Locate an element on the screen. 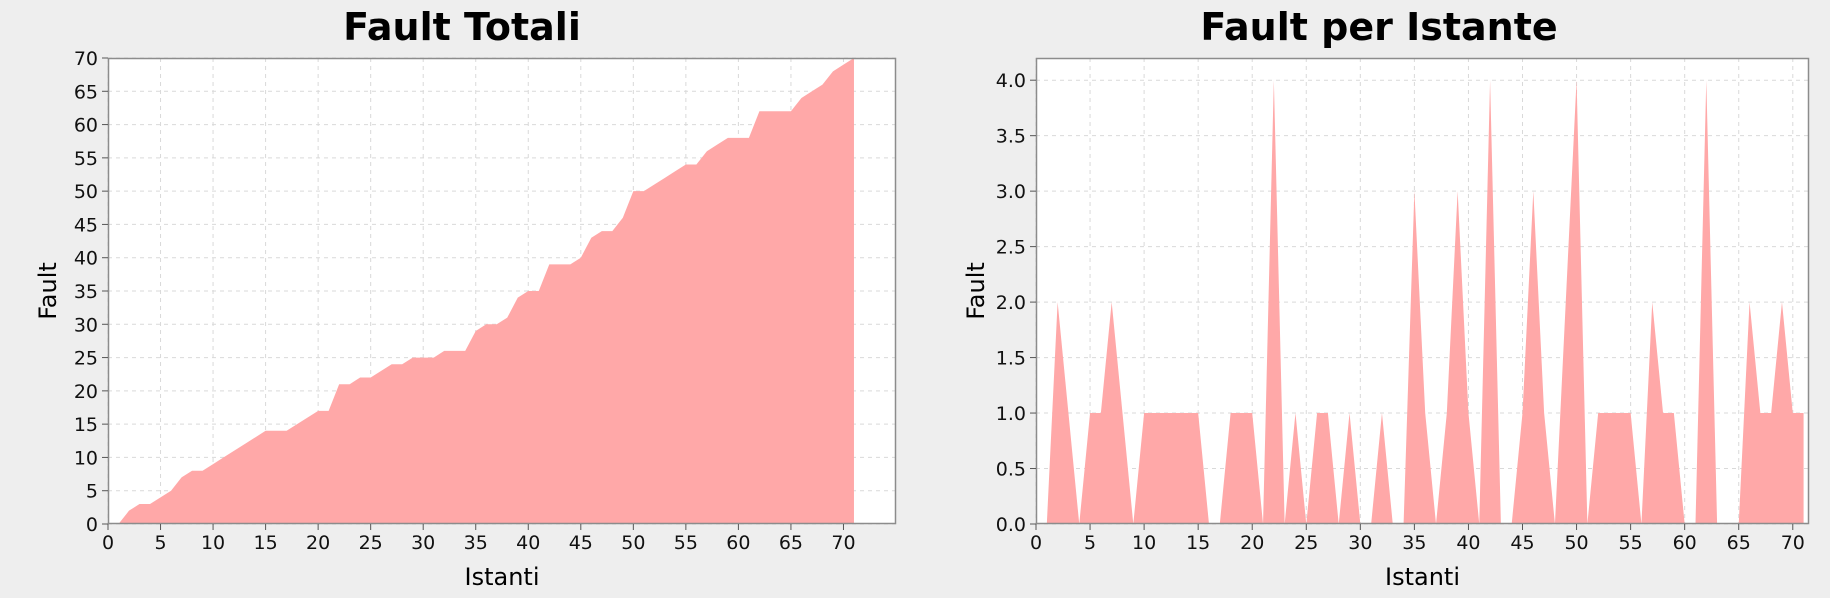 This screenshot has width=1830, height=598. y-tick-label: 3.0 is located at coordinates (1011, 192).